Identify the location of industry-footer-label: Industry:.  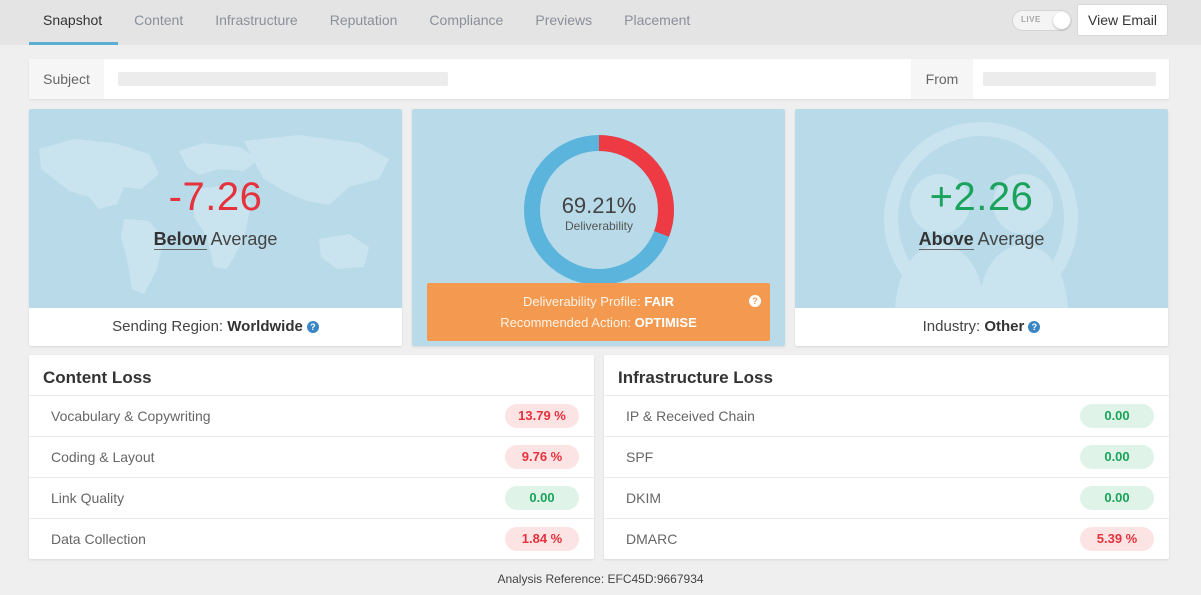
(951, 326).